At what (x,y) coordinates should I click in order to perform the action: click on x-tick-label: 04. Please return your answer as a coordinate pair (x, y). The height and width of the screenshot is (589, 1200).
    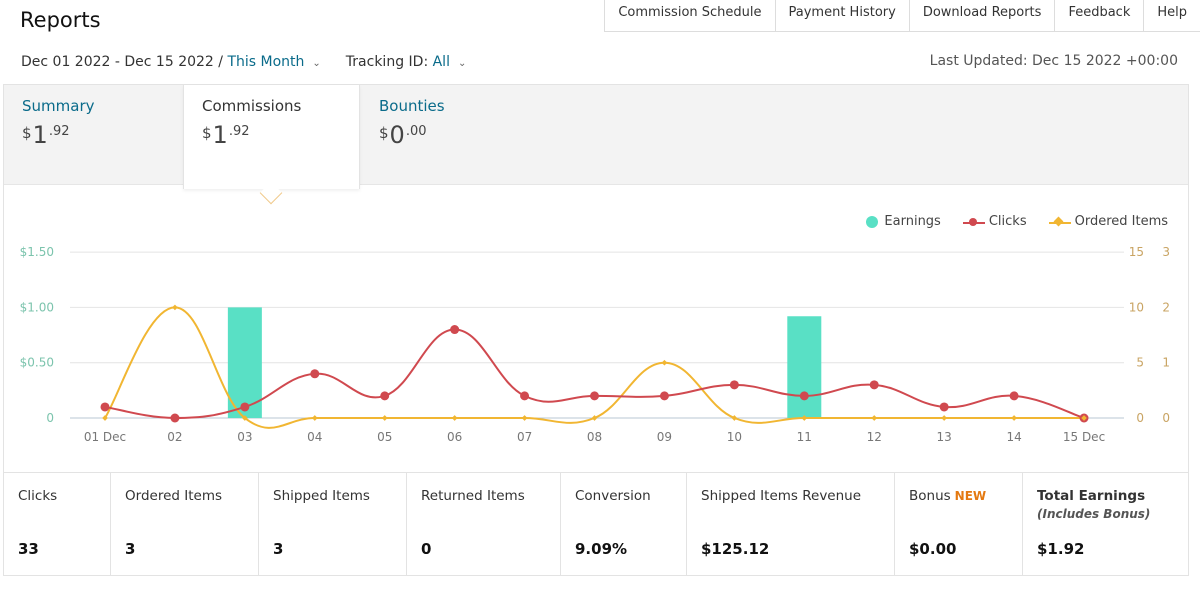
    Looking at the image, I should click on (314, 437).